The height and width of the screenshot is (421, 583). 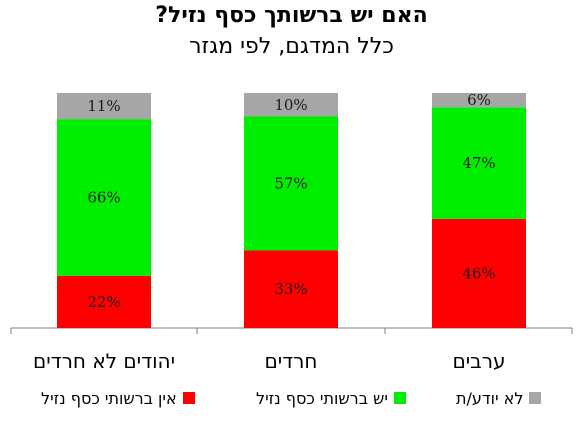 I want to click on bar-haredi-no-liquid, so click(x=291, y=289).